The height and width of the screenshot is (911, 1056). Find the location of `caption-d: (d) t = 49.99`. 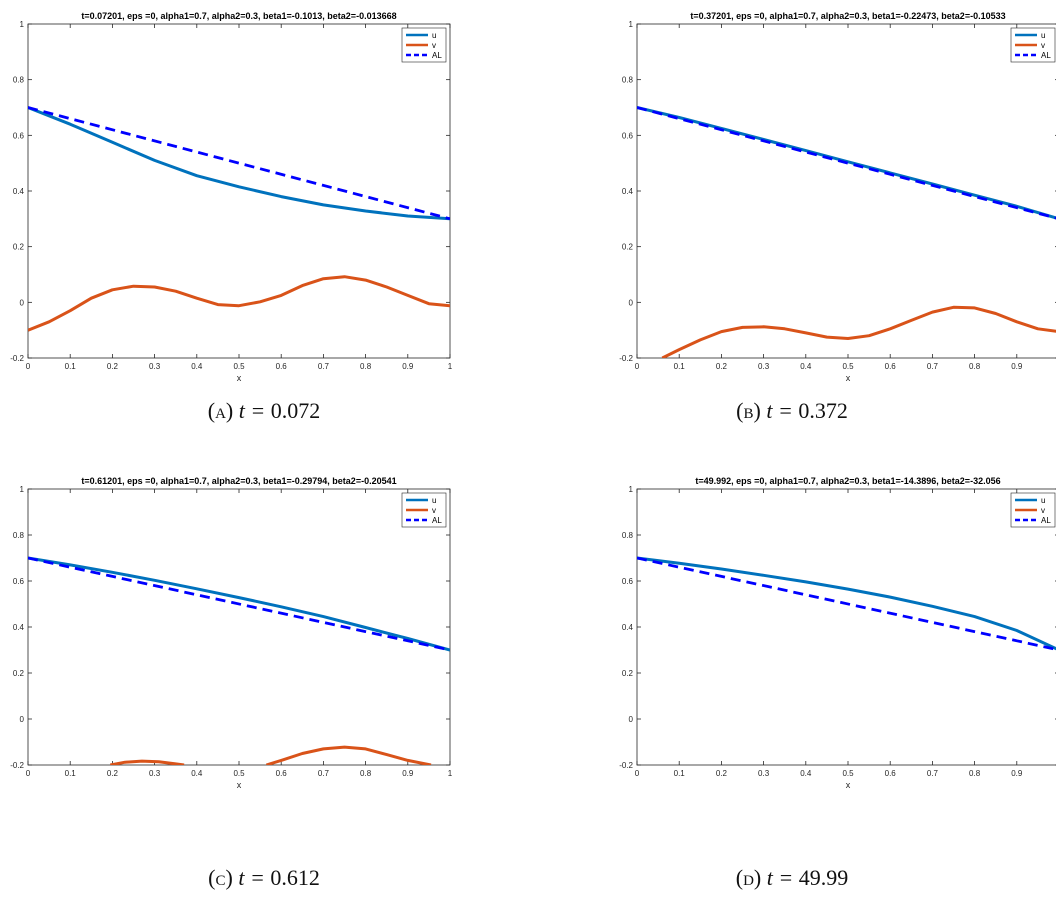

caption-d: (d) t = 49.99 is located at coordinates (792, 878).